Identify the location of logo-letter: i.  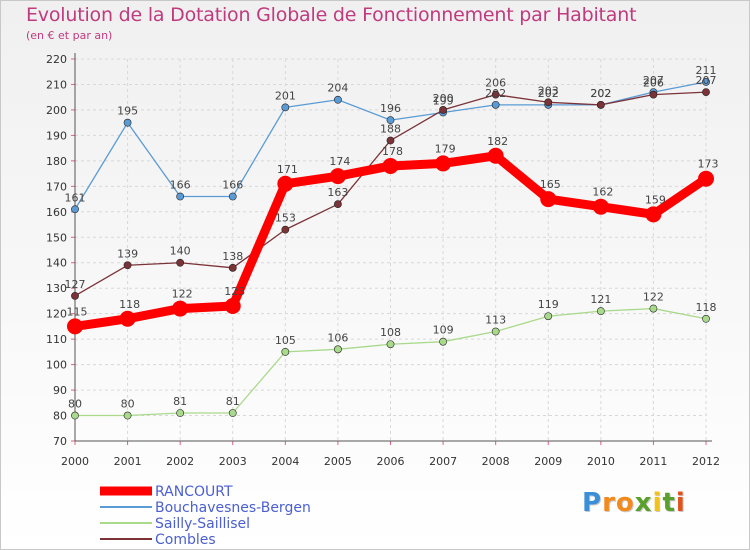
(680, 503).